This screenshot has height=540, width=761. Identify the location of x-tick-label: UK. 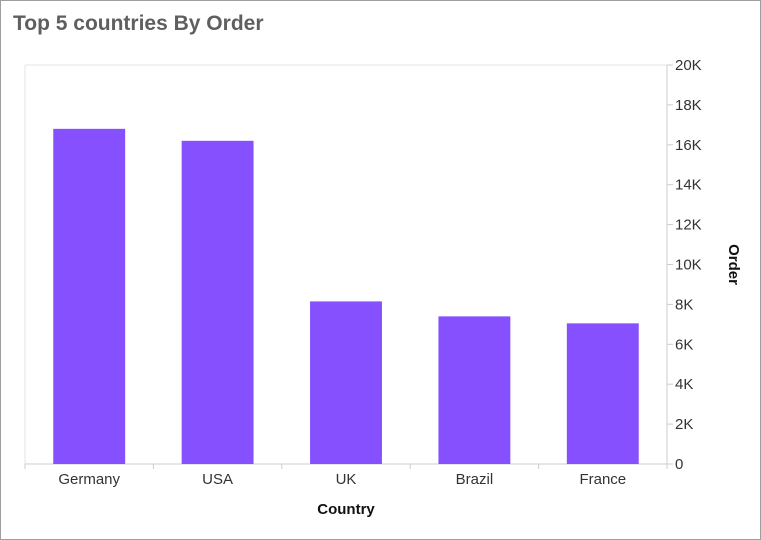
(346, 479).